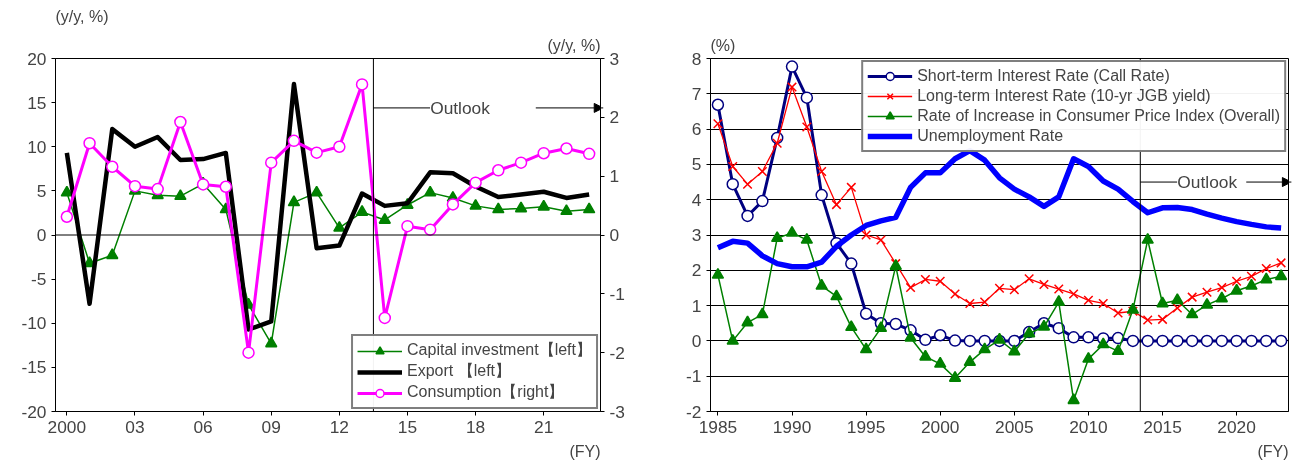 The height and width of the screenshot is (464, 1310). I want to click on y-tick-label: -5, so click(39, 279).